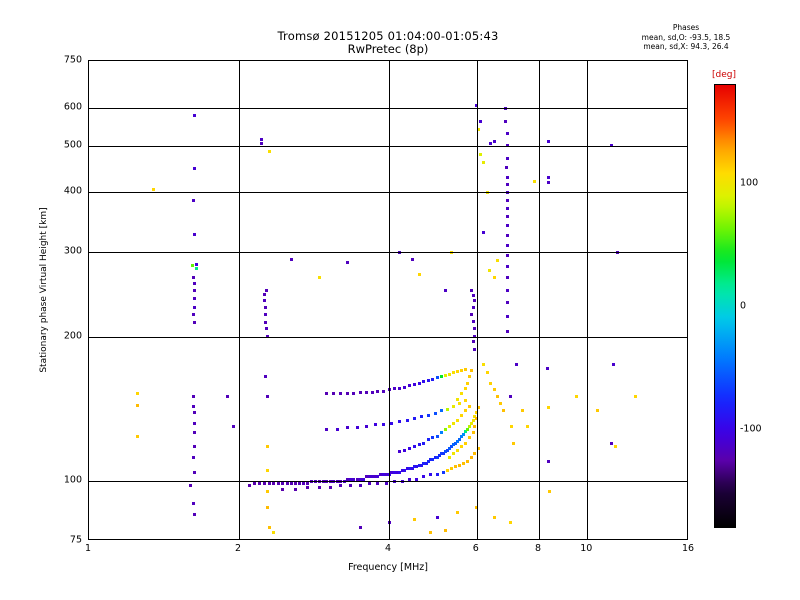 This screenshot has height=600, width=800. I want to click on x-tick-label: 8, so click(538, 548).